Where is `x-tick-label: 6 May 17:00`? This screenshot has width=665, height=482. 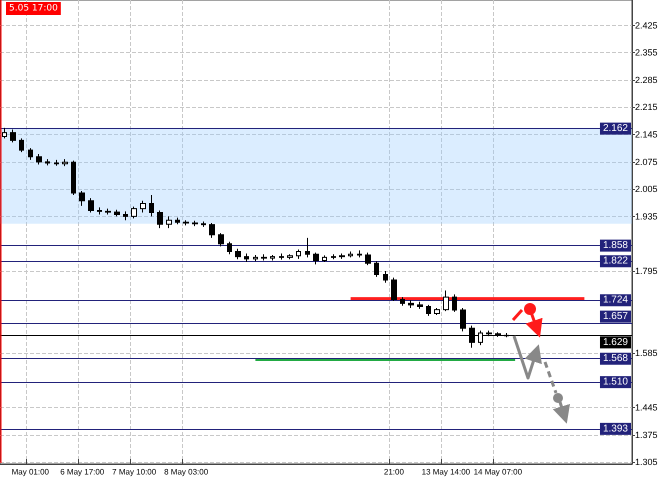
x-tick-label: 6 May 17:00 is located at coordinates (82, 472).